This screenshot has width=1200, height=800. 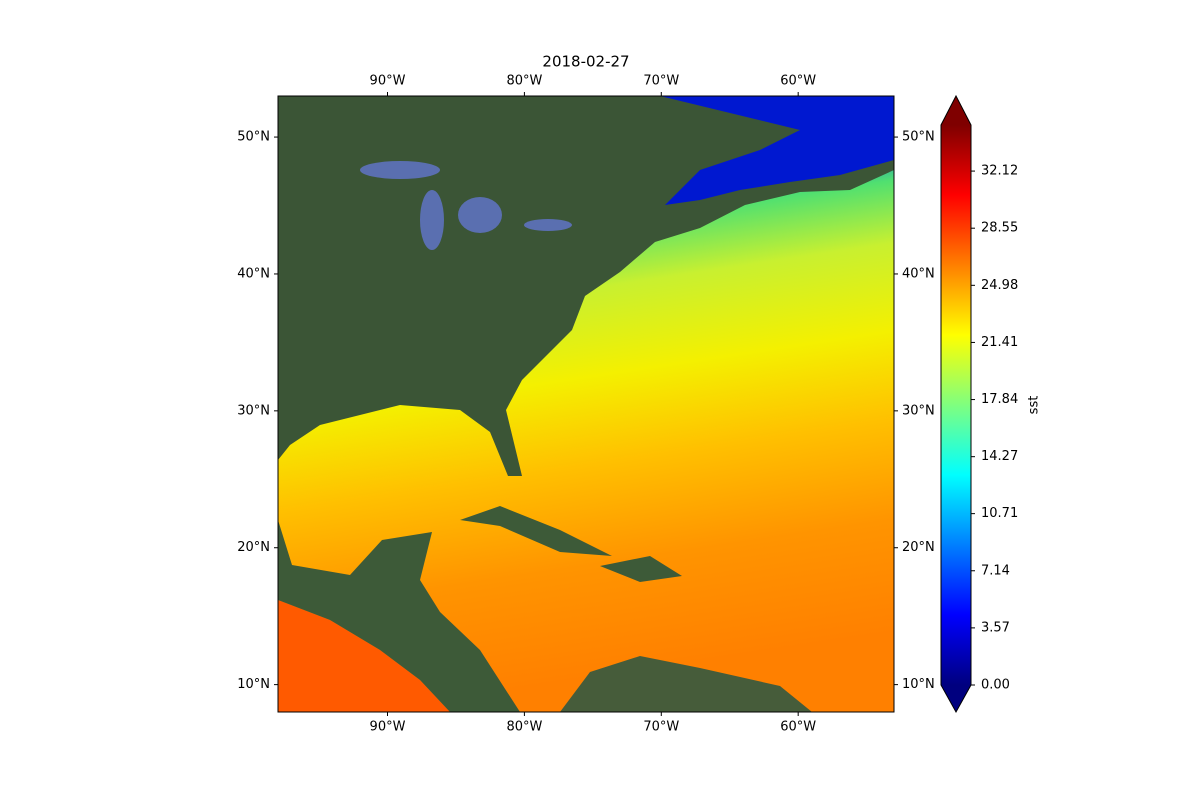 I want to click on chart-title: 2018-02-27, so click(x=585, y=62).